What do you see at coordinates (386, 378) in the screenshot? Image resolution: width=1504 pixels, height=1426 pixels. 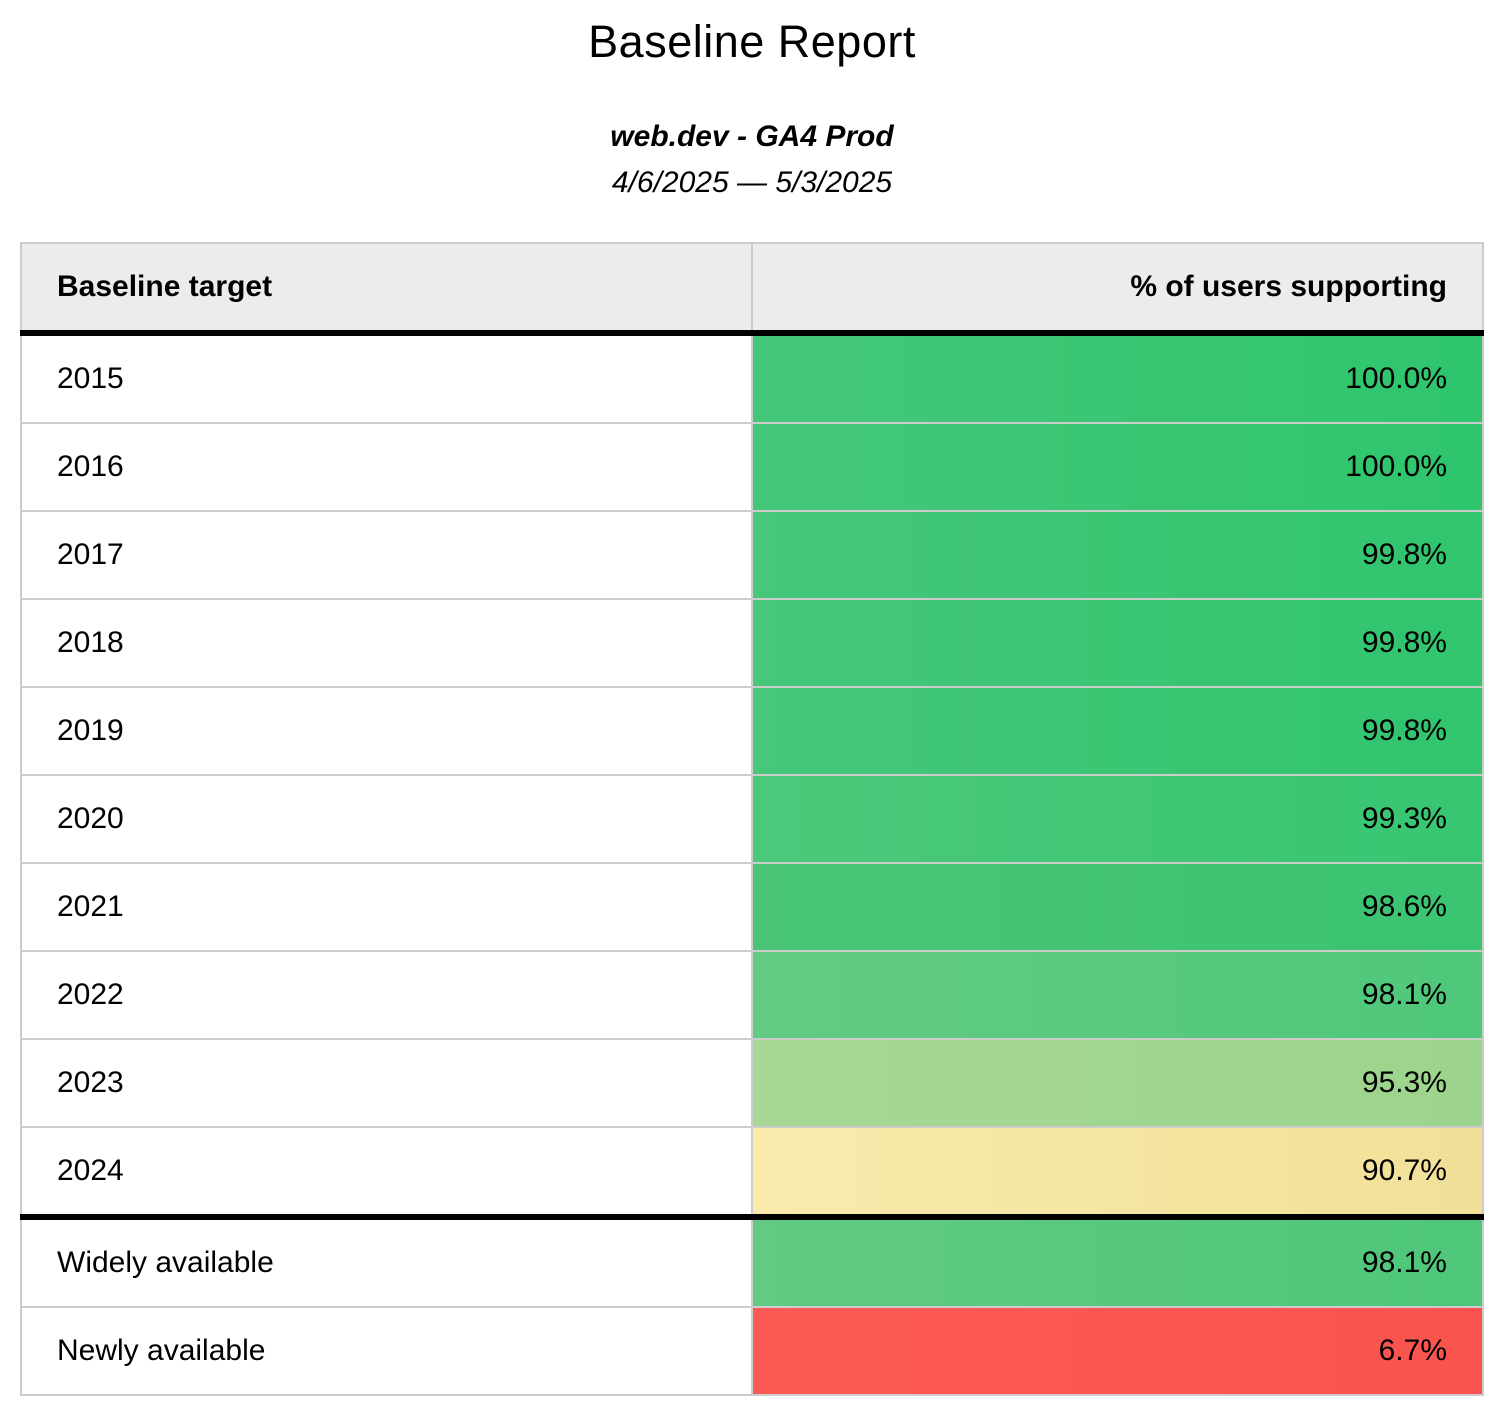 I see `target-cell: 2015` at bounding box center [386, 378].